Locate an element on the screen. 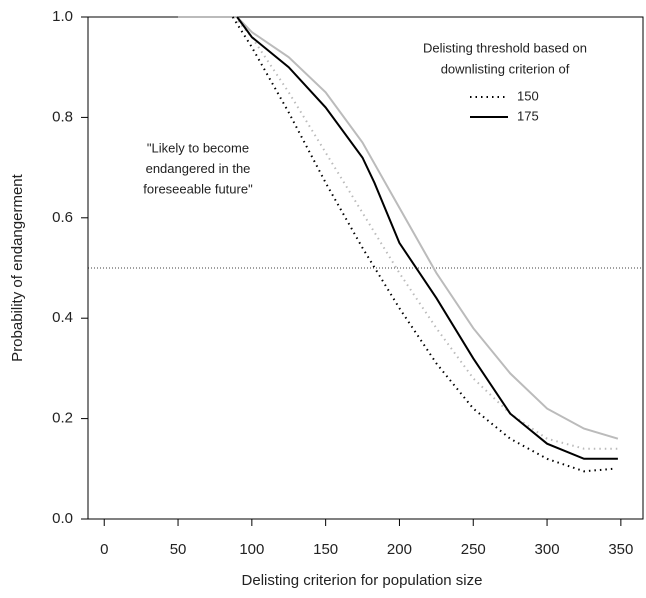 The width and height of the screenshot is (646, 598). x-tick-label: 350 is located at coordinates (620, 549).